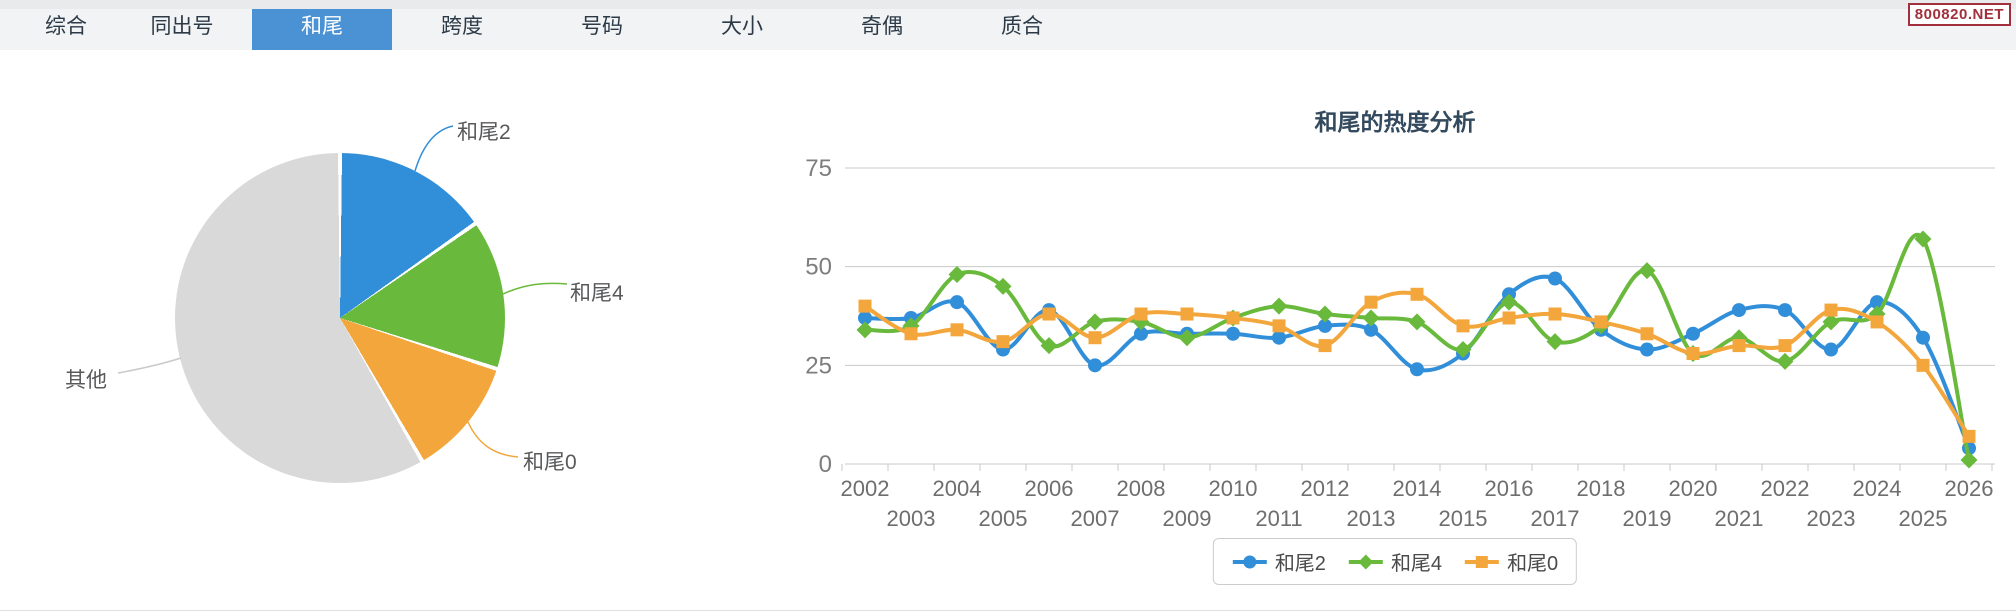  What do you see at coordinates (1278, 518) in the screenshot?
I see `x-tick-label: 2011` at bounding box center [1278, 518].